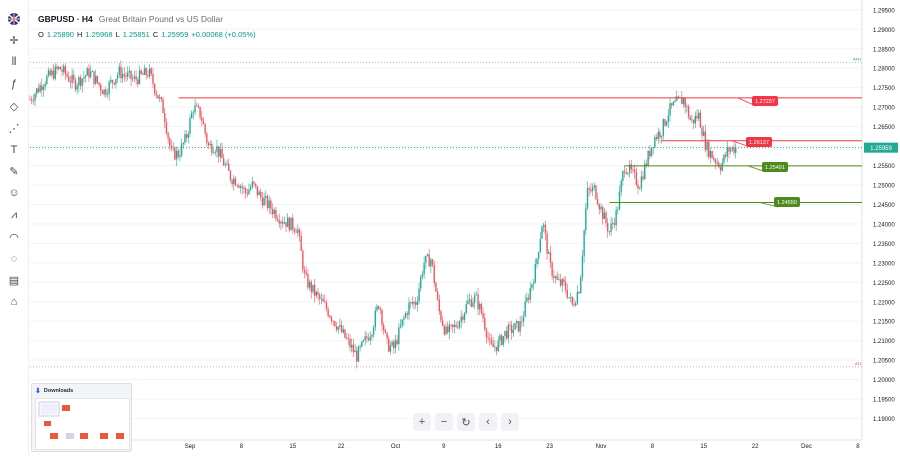 The height and width of the screenshot is (456, 900). I want to click on fx-icon: ƒ, so click(14, 84).